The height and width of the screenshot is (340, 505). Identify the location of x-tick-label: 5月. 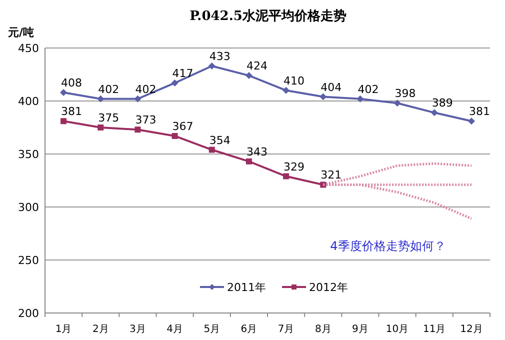
(212, 329).